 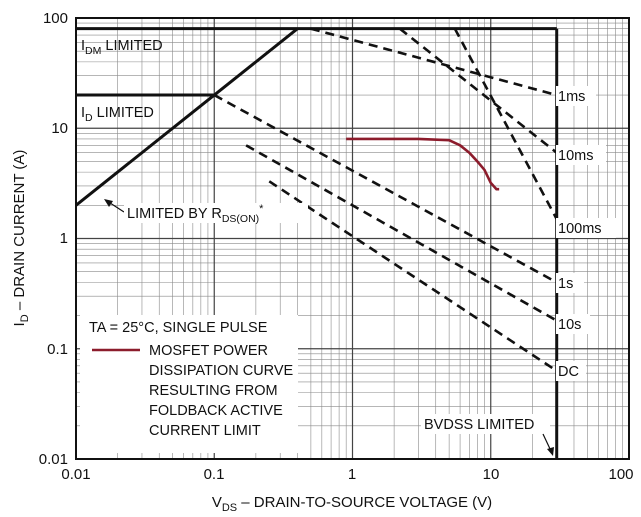 What do you see at coordinates (575, 156) in the screenshot?
I see `pulse-label-10ms: 10ms` at bounding box center [575, 156].